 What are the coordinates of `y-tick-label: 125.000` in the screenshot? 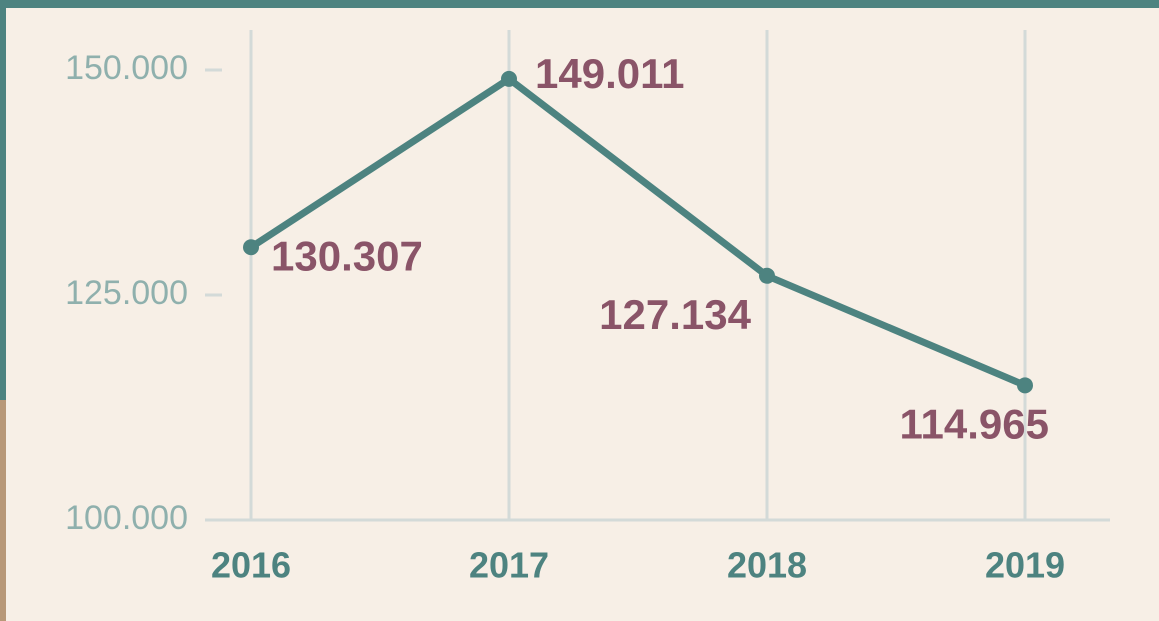 It's located at (126, 293).